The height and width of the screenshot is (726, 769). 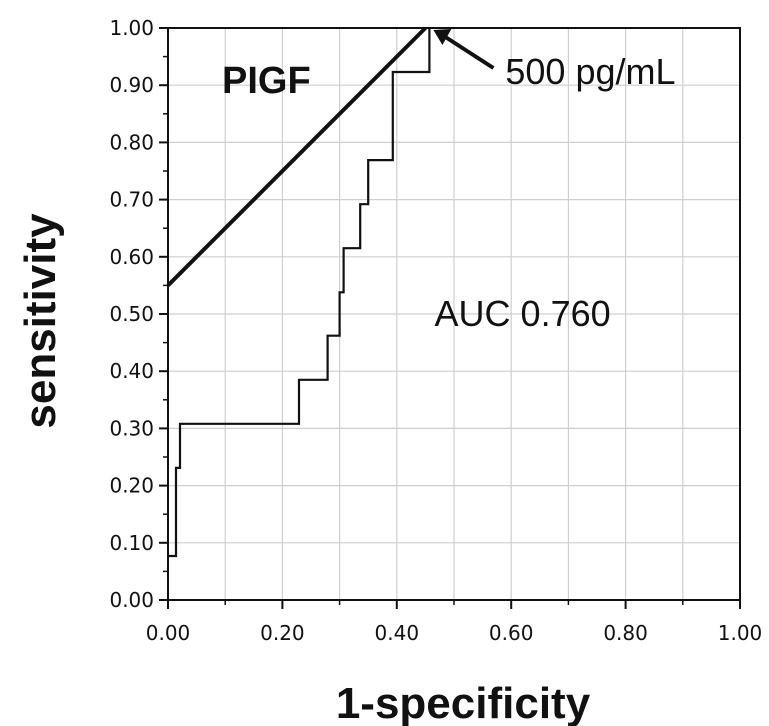 What do you see at coordinates (590, 71) in the screenshot?
I see `cutoff-annotation: 500 pg/mL` at bounding box center [590, 71].